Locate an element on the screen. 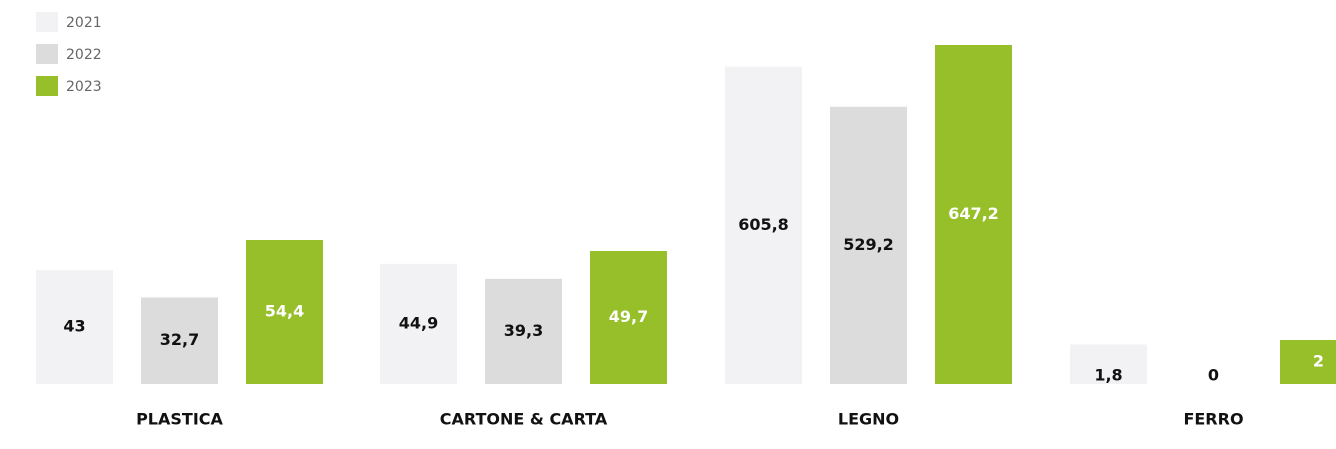 Image resolution: width=1336 pixels, height=449 pixels. value-label: 0 is located at coordinates (1213, 375).